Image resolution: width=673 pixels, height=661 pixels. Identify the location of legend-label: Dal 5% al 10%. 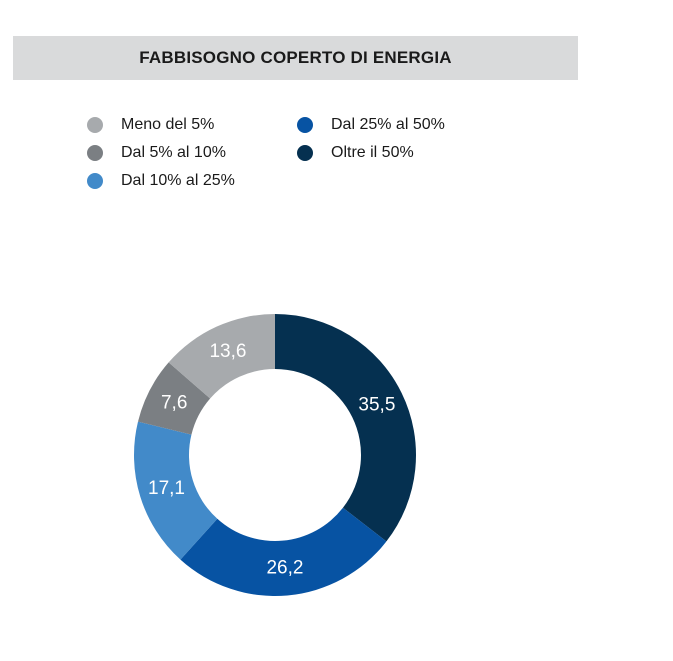
(173, 152).